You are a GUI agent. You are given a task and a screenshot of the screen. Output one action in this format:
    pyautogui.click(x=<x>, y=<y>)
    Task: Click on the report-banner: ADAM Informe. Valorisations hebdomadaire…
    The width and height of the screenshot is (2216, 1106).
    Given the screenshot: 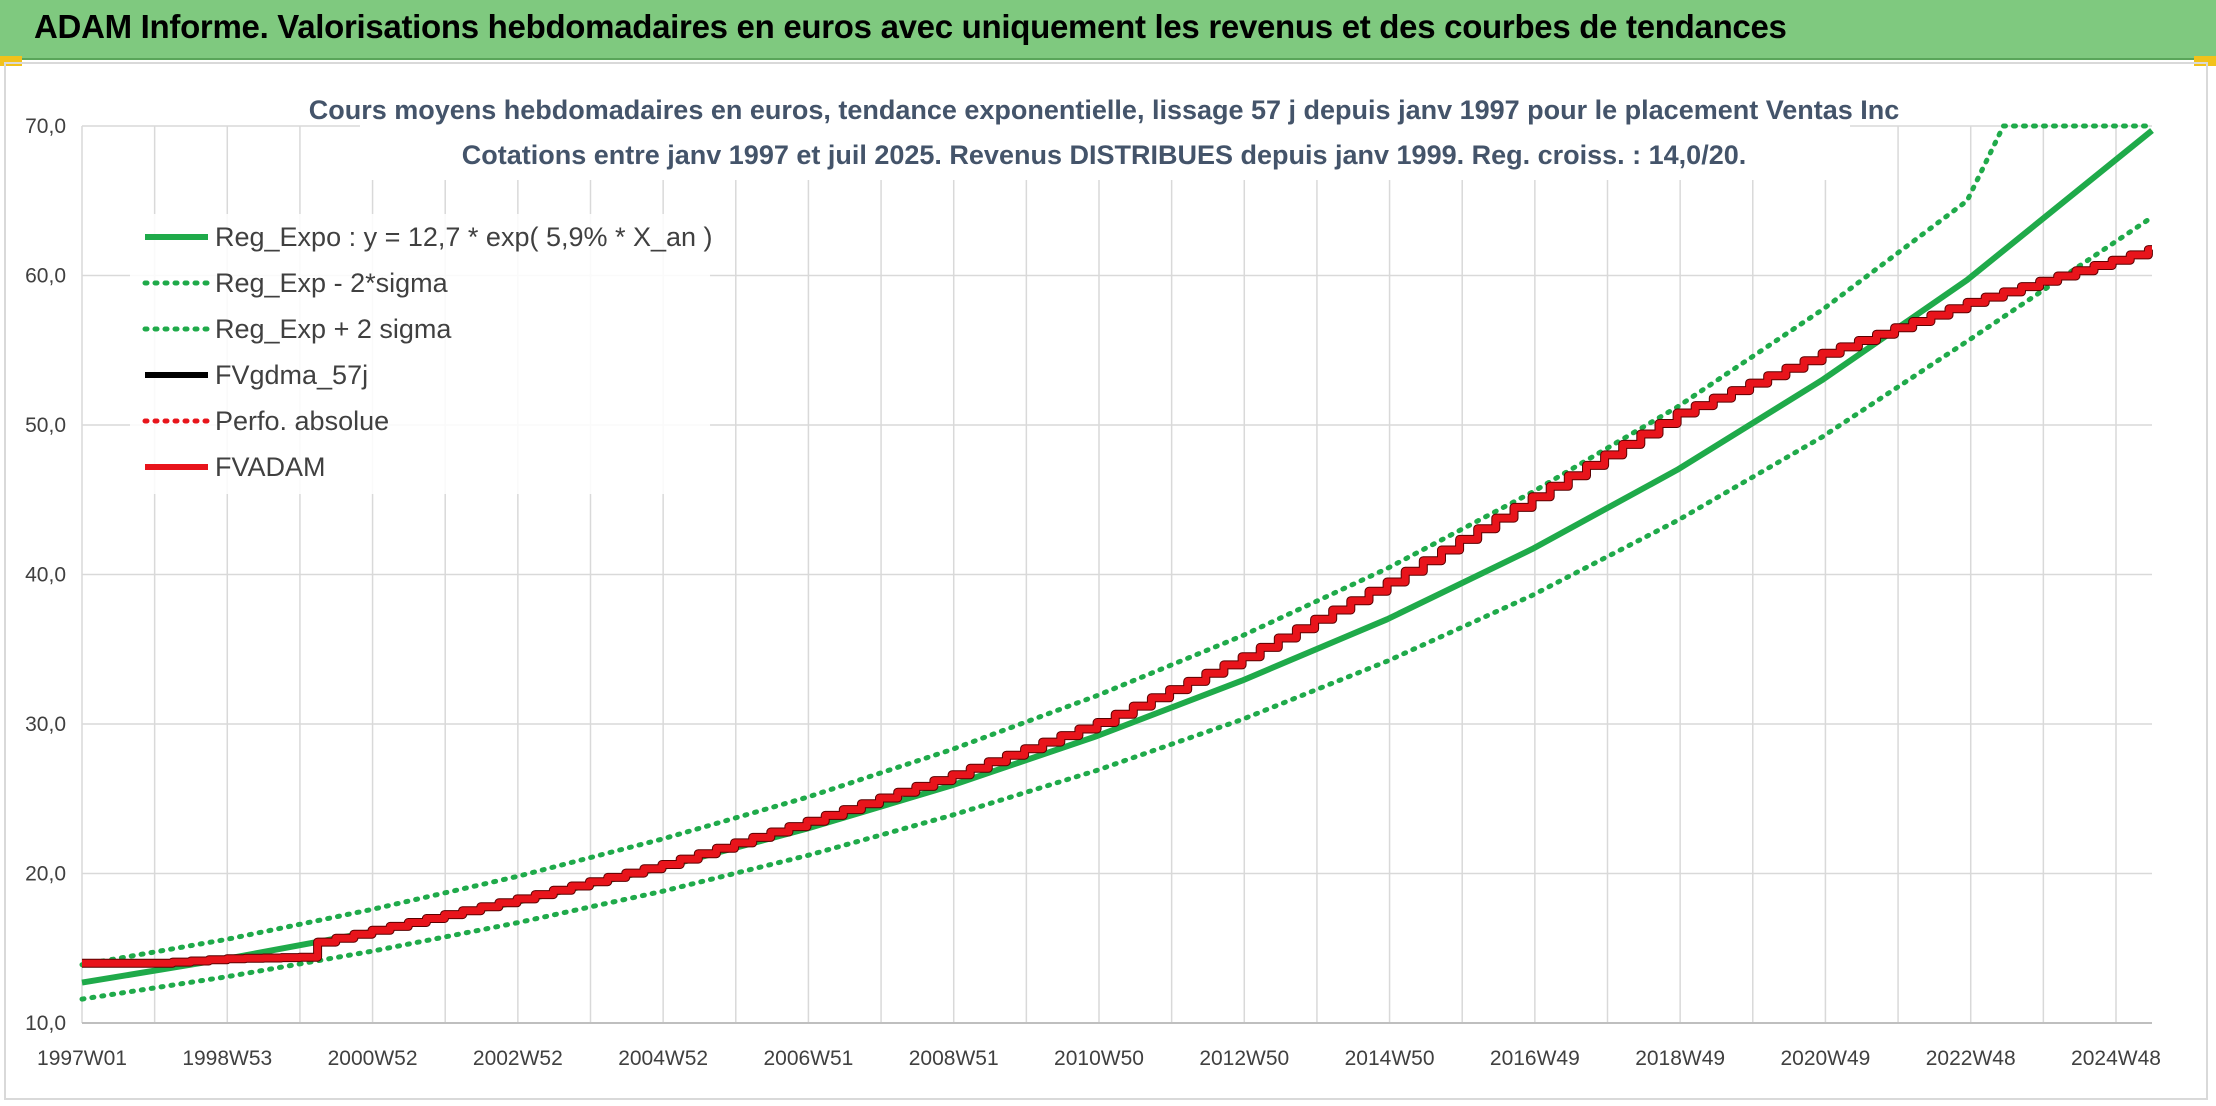 What is the action you would take?
    pyautogui.click(x=1108, y=30)
    